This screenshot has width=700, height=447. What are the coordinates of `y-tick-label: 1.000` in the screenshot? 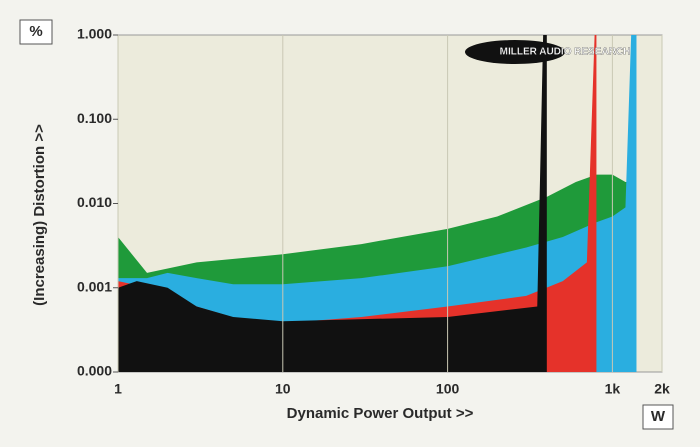 It's located at (94, 34).